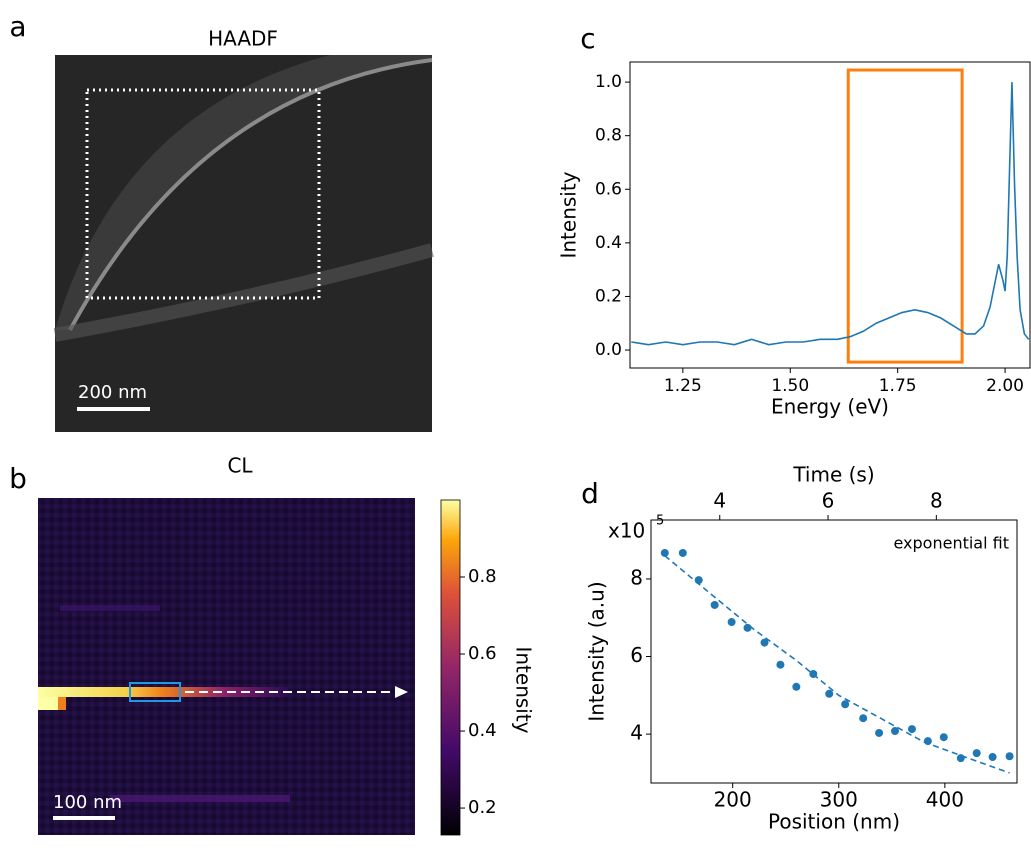 The width and height of the screenshot is (1031, 850). What do you see at coordinates (905, 216) in the screenshot?
I see `highlight-box` at bounding box center [905, 216].